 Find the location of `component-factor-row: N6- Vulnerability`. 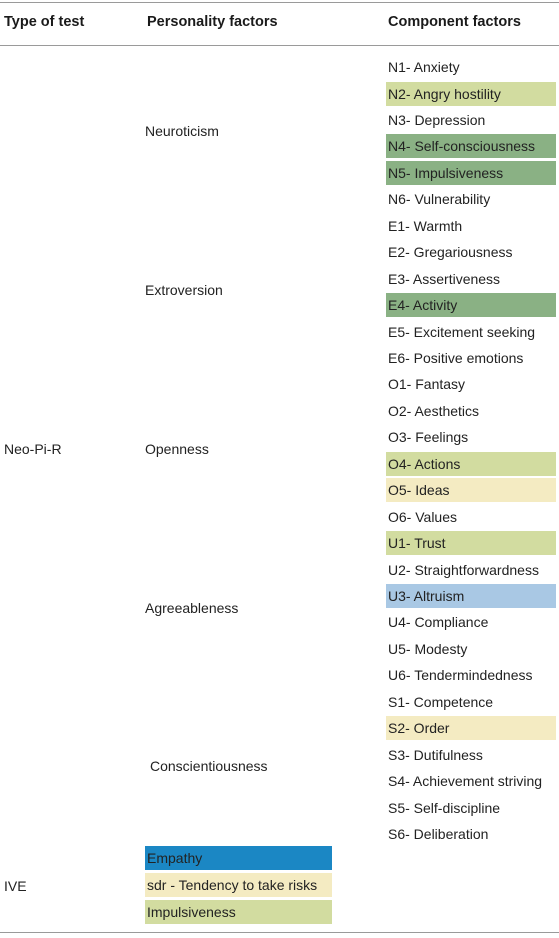

component-factor-row: N6- Vulnerability is located at coordinates (439, 199).